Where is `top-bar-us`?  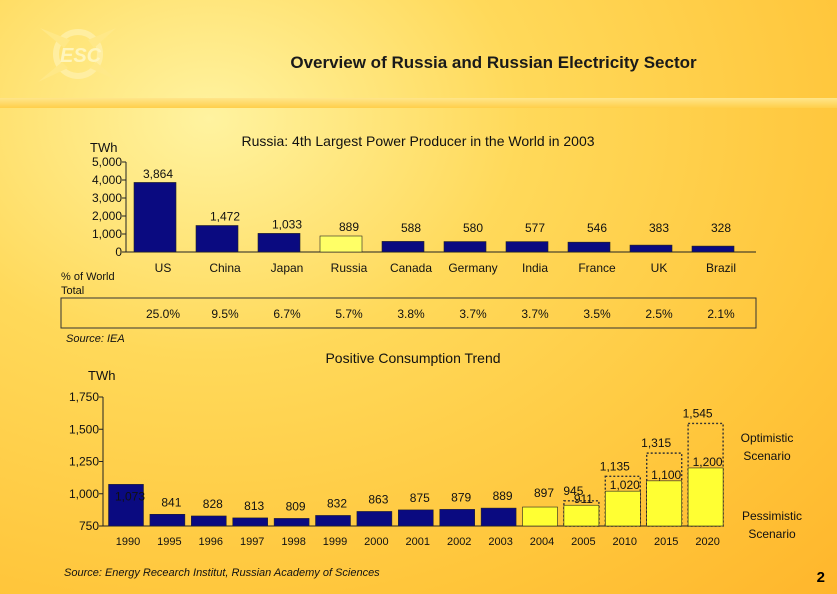
top-bar-us is located at coordinates (155, 217).